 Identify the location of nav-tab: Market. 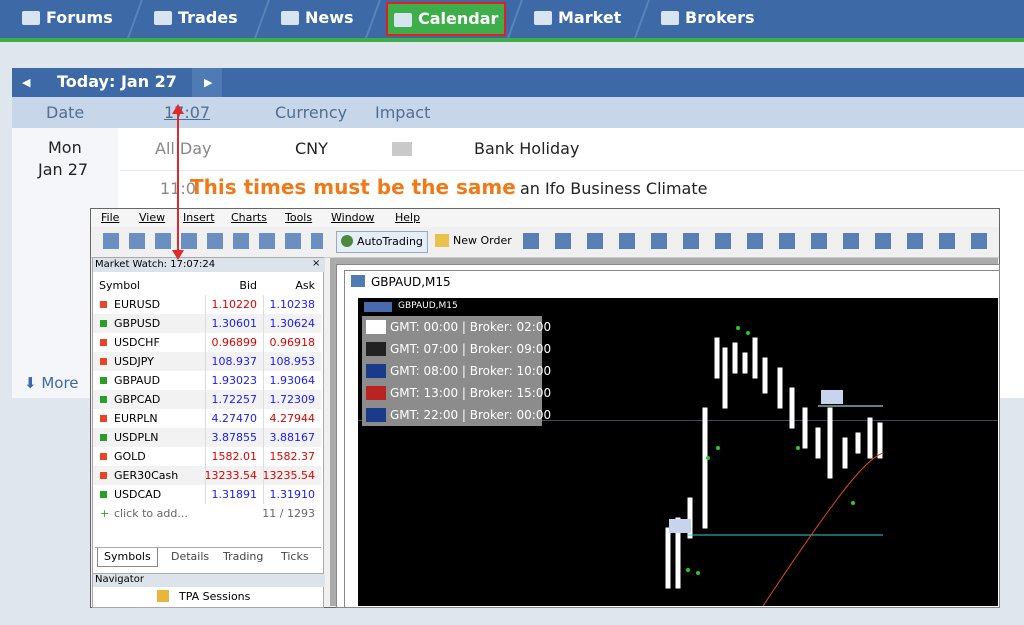
(574, 19).